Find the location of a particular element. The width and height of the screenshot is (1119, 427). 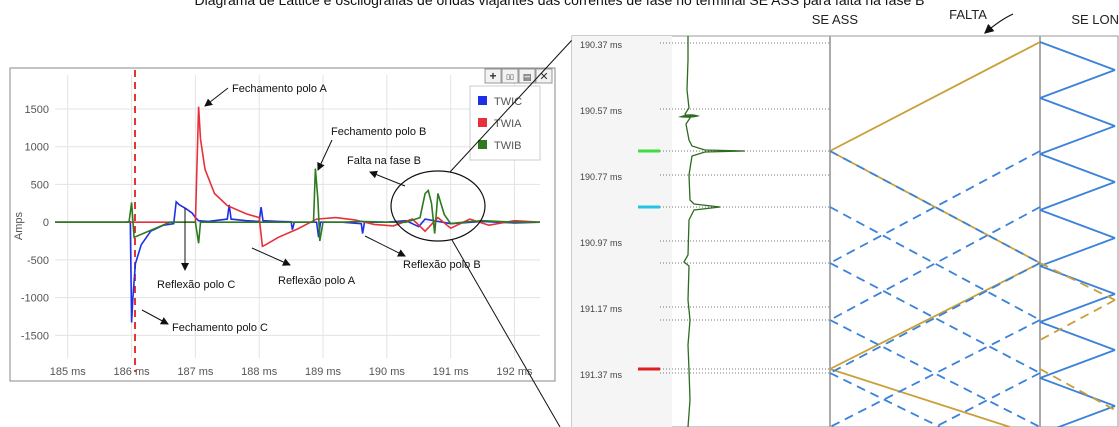

add-button is located at coordinates (493, 76).